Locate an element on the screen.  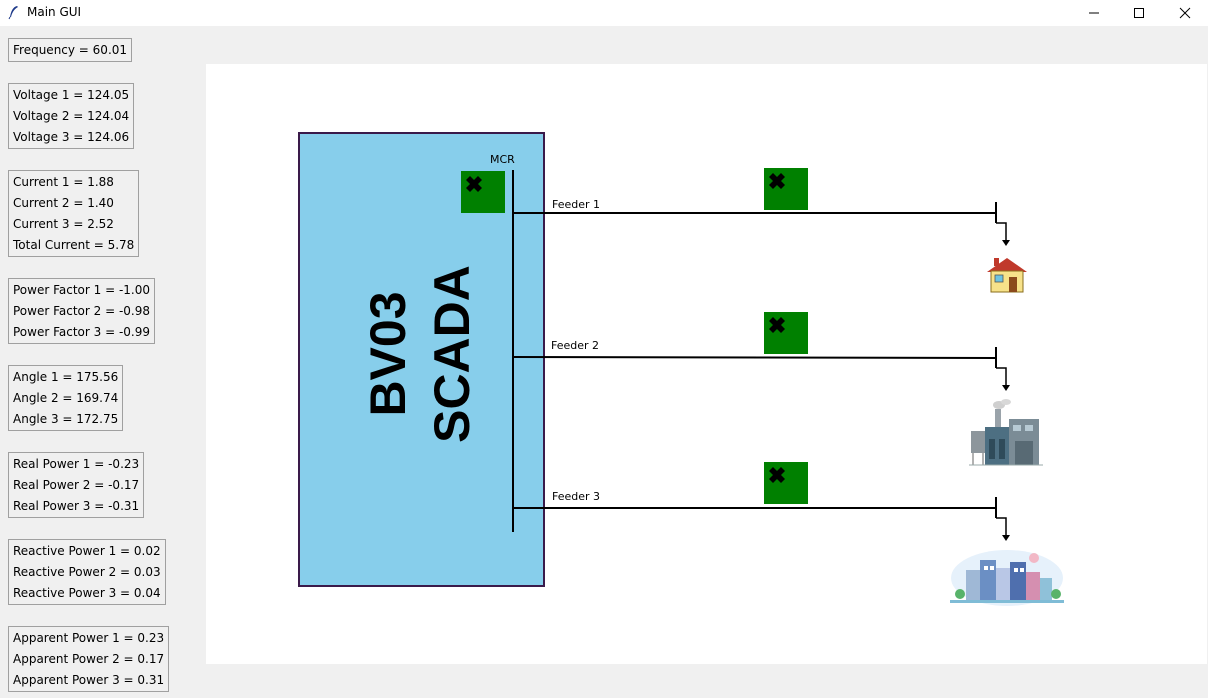
frequency-panel: Frequency = 60.01 is located at coordinates (70, 50).